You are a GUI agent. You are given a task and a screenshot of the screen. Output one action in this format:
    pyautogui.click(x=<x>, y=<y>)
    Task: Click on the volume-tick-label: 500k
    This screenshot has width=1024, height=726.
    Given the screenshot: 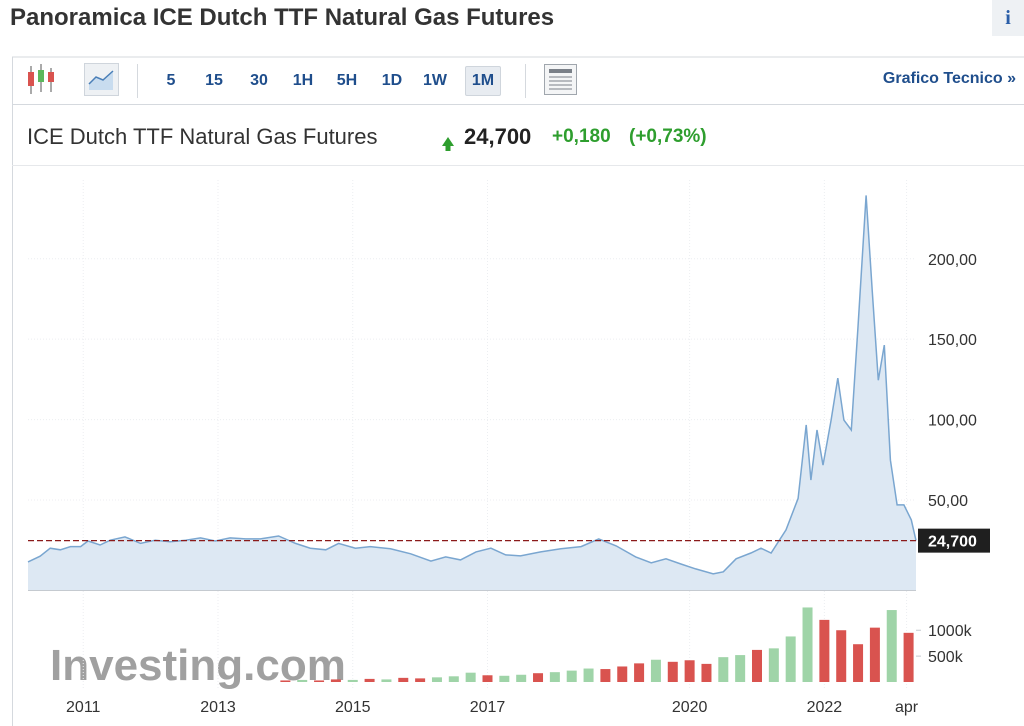 What is the action you would take?
    pyautogui.click(x=946, y=657)
    